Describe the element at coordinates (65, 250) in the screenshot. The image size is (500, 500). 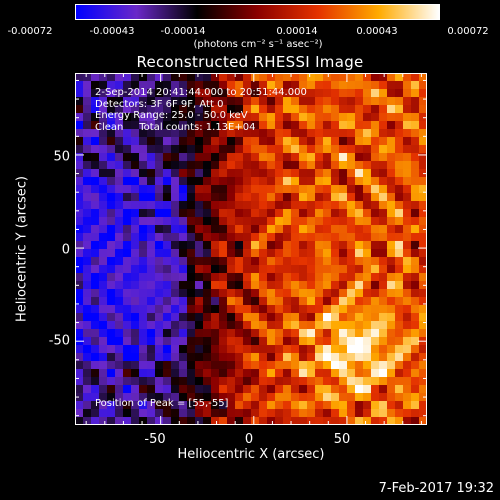
I see `y-tick-label: 0` at that location.